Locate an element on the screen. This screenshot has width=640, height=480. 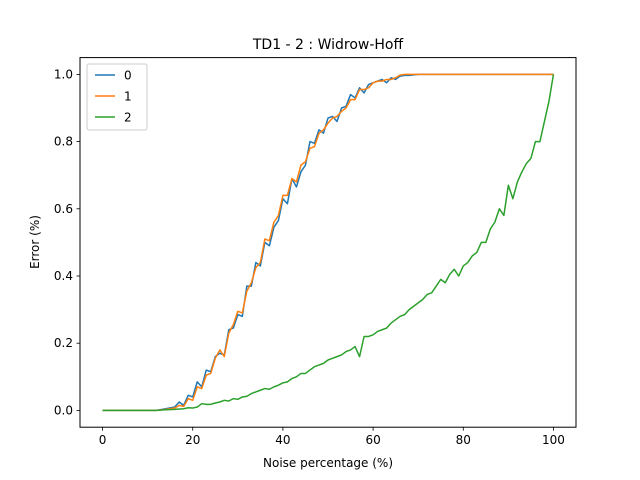
y-axis: 0.0 0.2 0.4 0.6 0.8 1.0 is located at coordinates (67, 242).